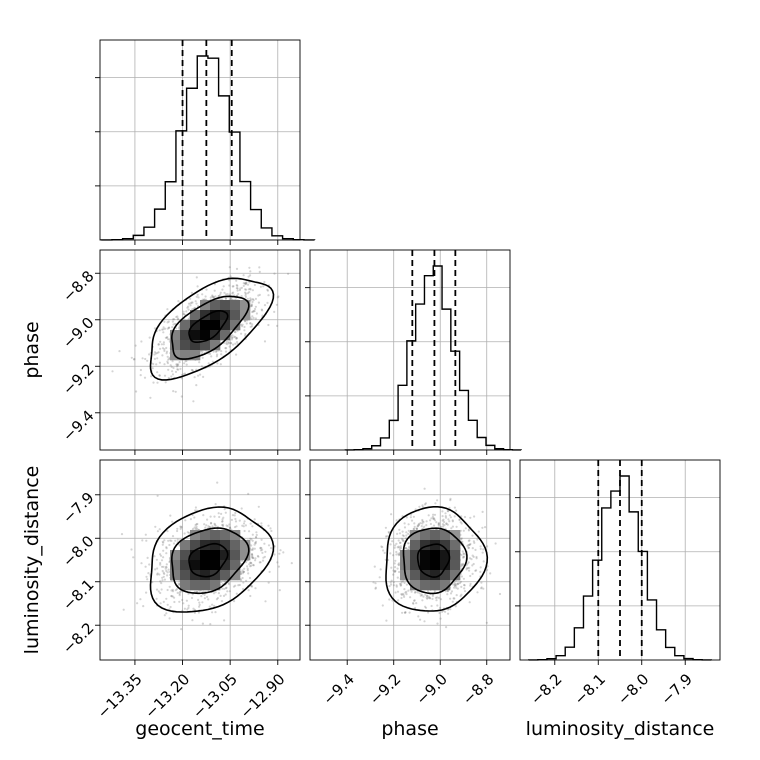 The height and width of the screenshot is (760, 760). What do you see at coordinates (208, 148) in the screenshot?
I see `histogram-geocent_time` at bounding box center [208, 148].